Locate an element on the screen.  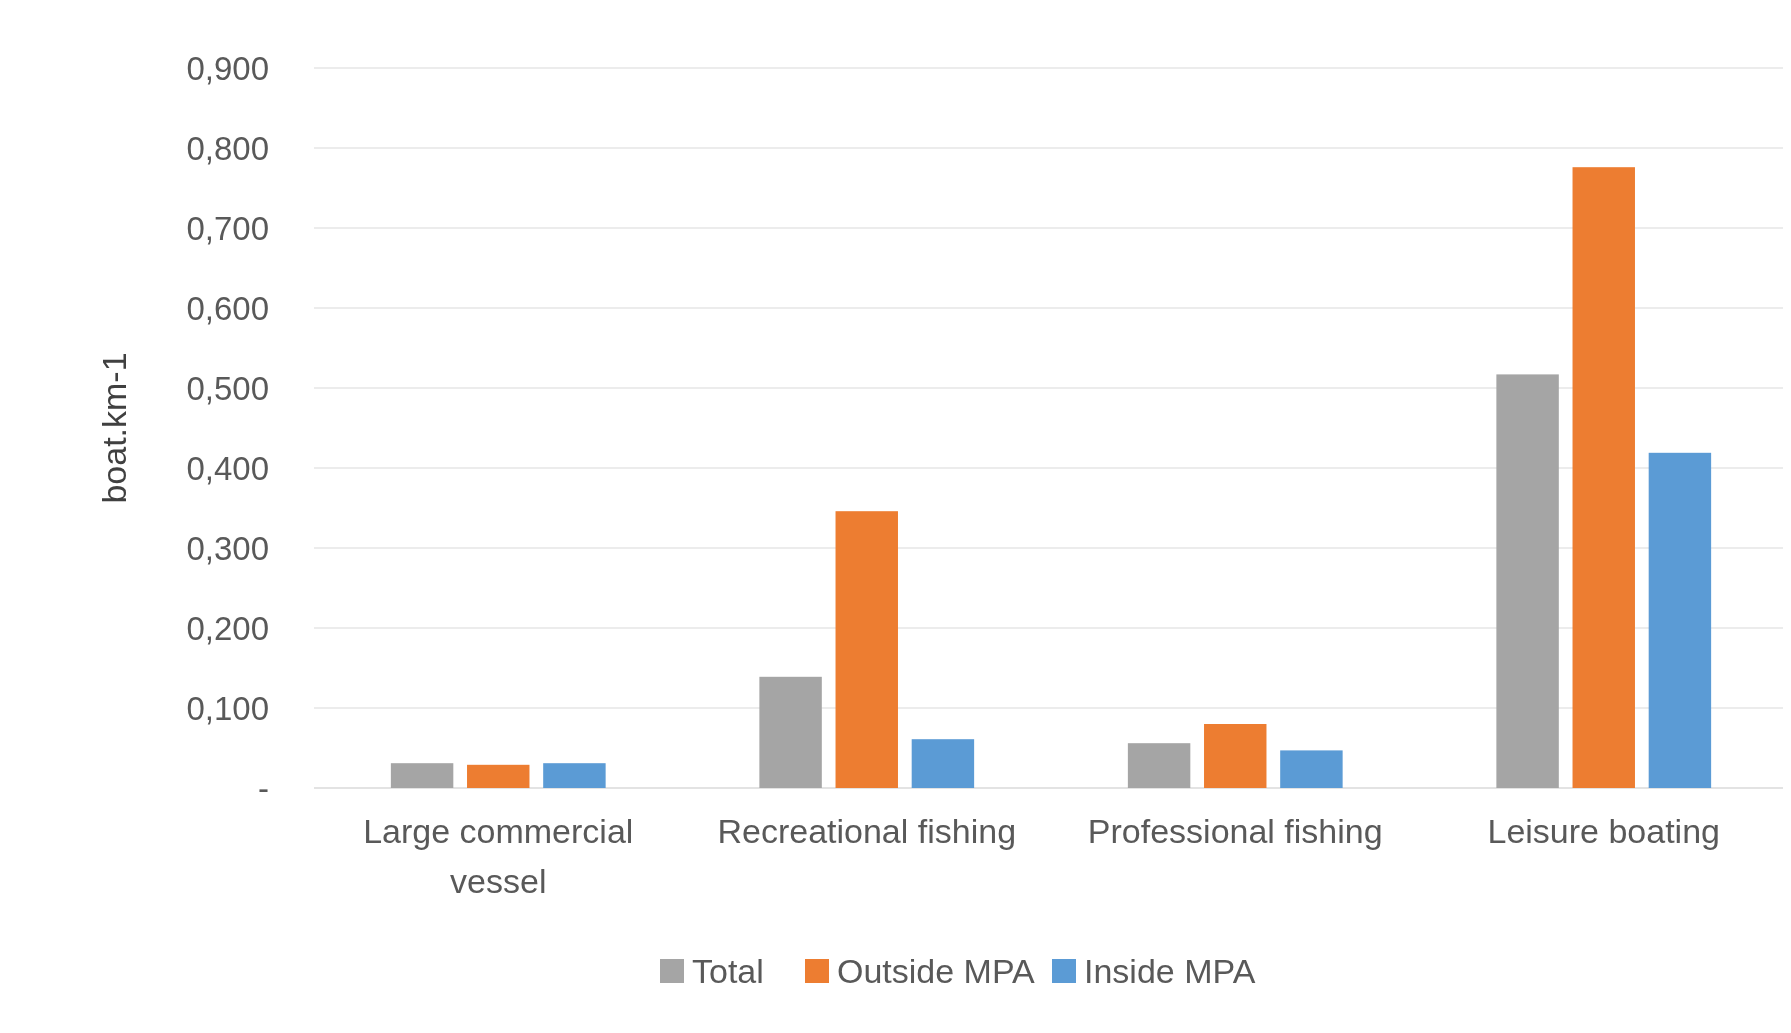
y-tick-label: 0,700 is located at coordinates (227, 228).